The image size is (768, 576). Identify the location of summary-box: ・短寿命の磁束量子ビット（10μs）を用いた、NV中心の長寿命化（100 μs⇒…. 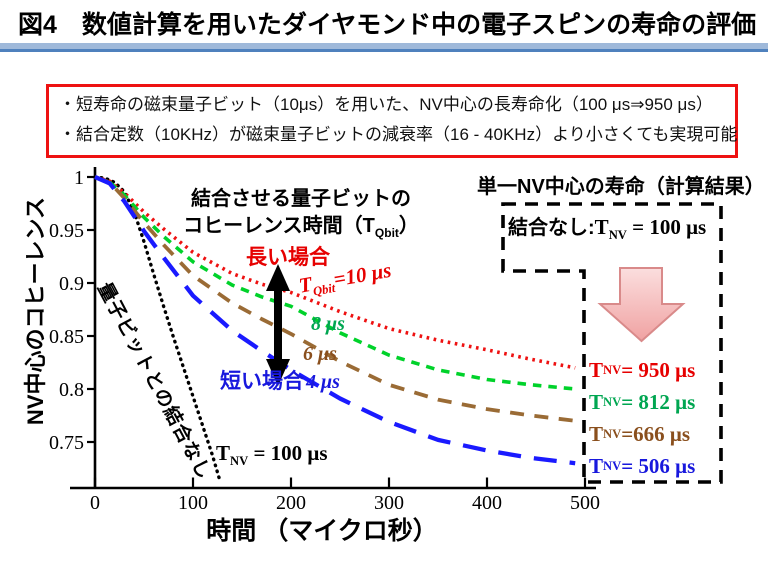
(392, 121).